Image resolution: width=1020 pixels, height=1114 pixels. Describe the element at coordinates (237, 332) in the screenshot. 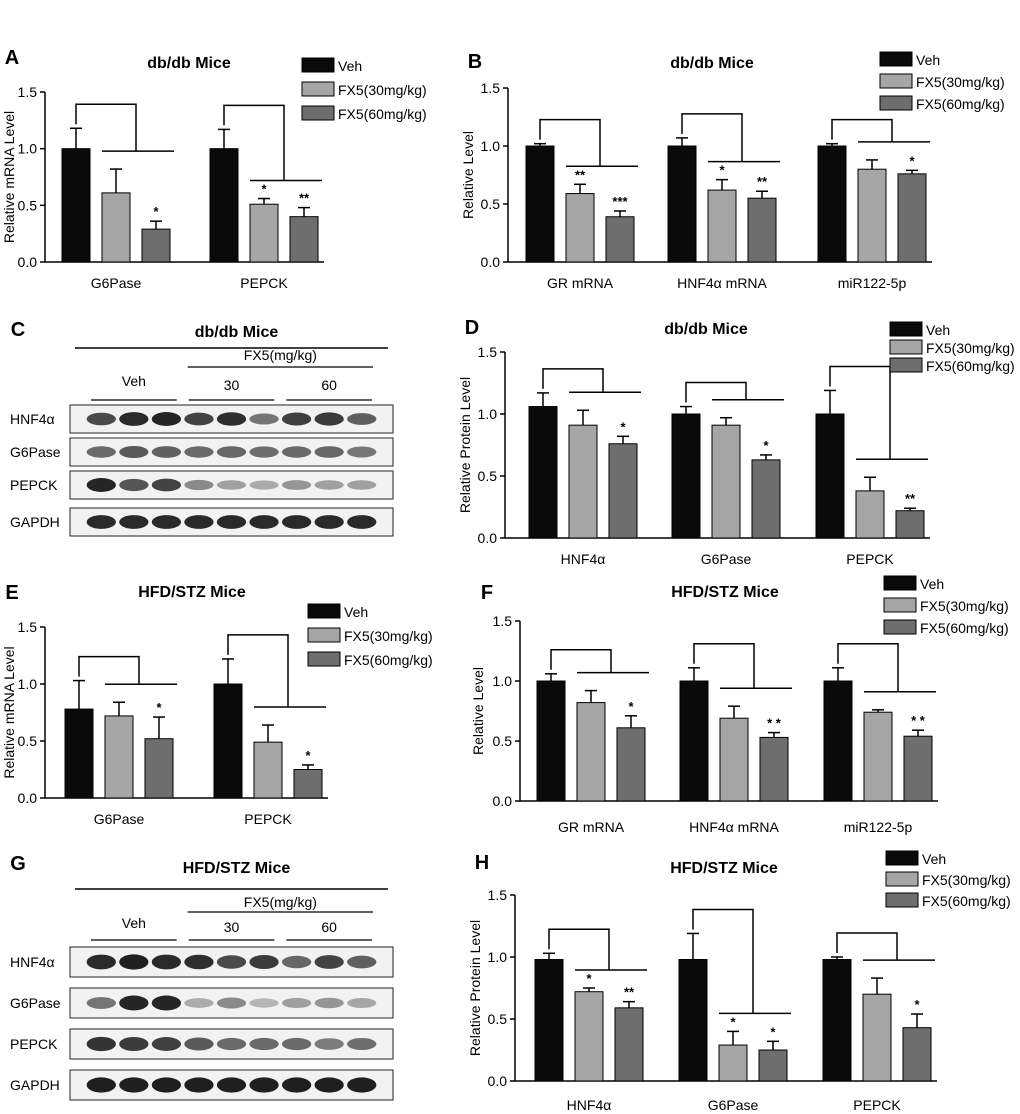

I see `panel-c-title: db/db Mice` at that location.